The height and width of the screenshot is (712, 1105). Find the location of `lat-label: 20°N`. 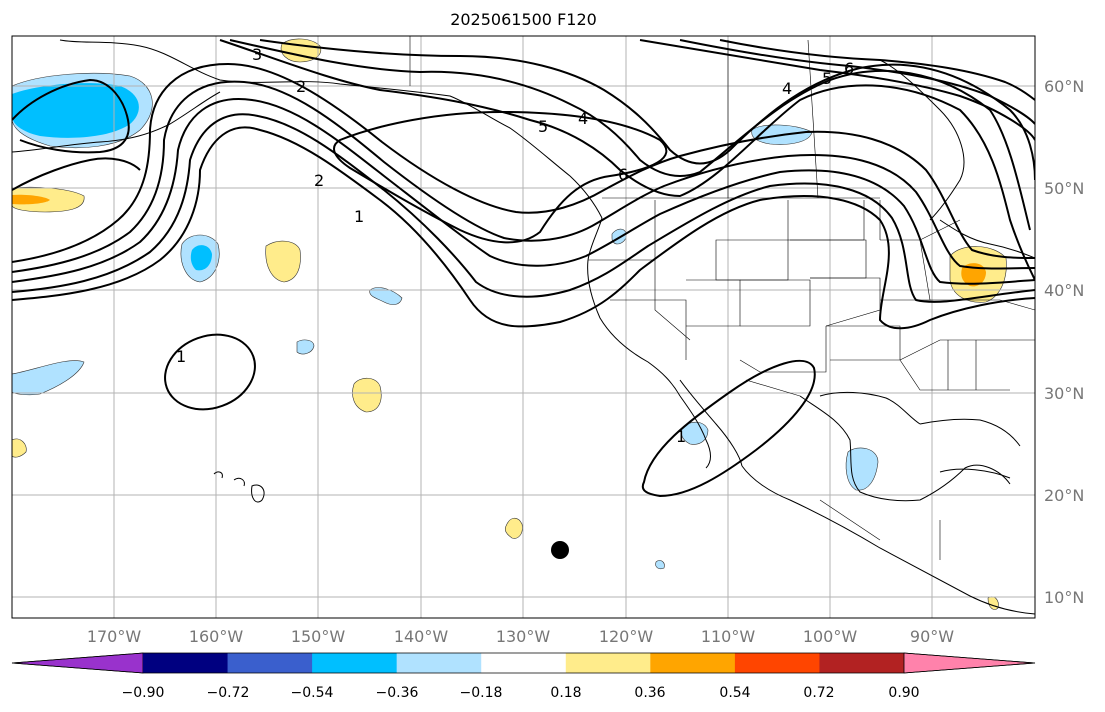

lat-label: 20°N is located at coordinates (1064, 495).